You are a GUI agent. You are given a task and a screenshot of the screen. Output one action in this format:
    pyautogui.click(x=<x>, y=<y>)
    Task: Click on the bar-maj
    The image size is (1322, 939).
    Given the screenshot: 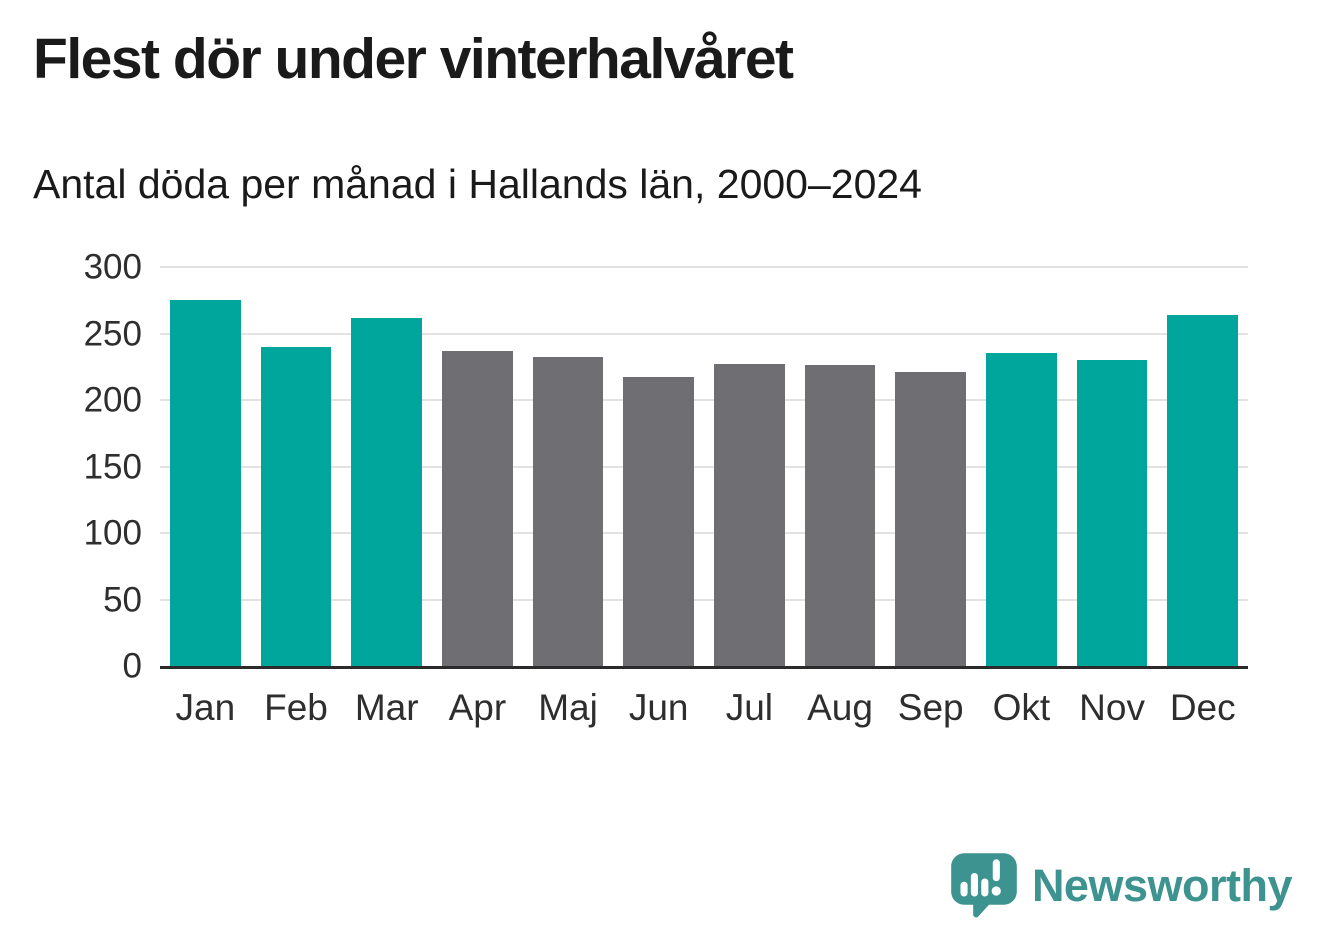 What is the action you would take?
    pyautogui.click(x=568, y=511)
    